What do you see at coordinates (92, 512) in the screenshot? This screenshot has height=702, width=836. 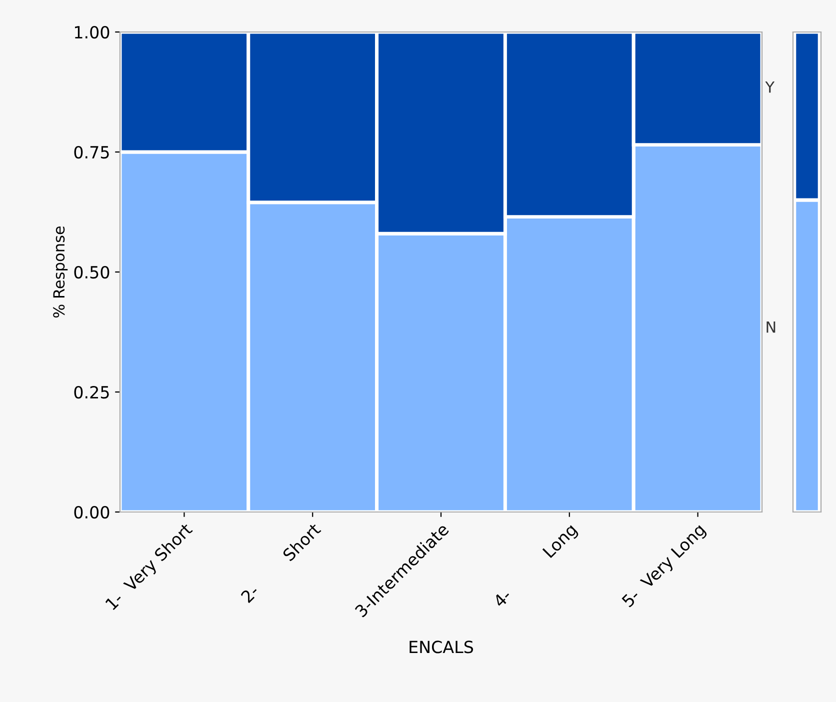 I see `y-tick-label: 0.00` at bounding box center [92, 512].